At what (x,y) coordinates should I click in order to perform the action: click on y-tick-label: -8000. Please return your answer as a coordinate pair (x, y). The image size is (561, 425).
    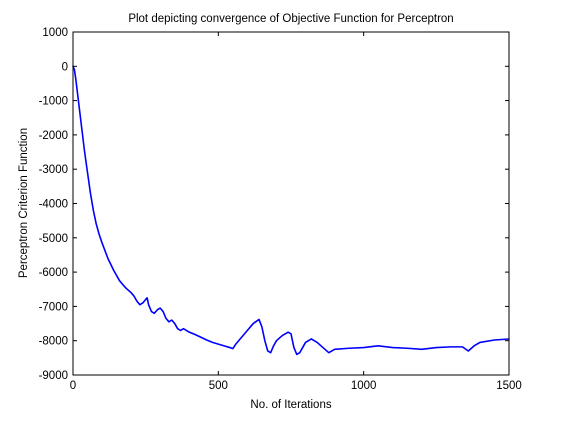
    Looking at the image, I should click on (53, 342).